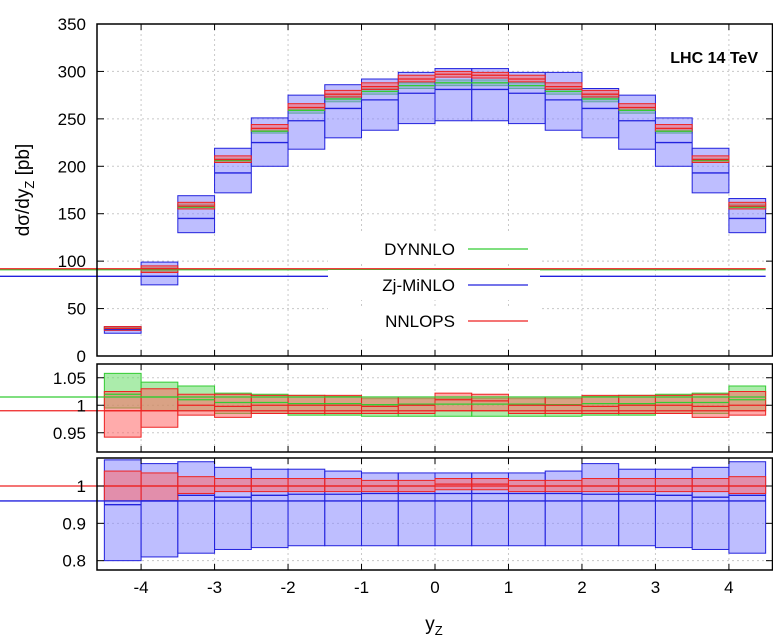 The width and height of the screenshot is (773, 640). Describe the element at coordinates (714, 58) in the screenshot. I see `annotation-label: LHC 14 TeV` at that location.